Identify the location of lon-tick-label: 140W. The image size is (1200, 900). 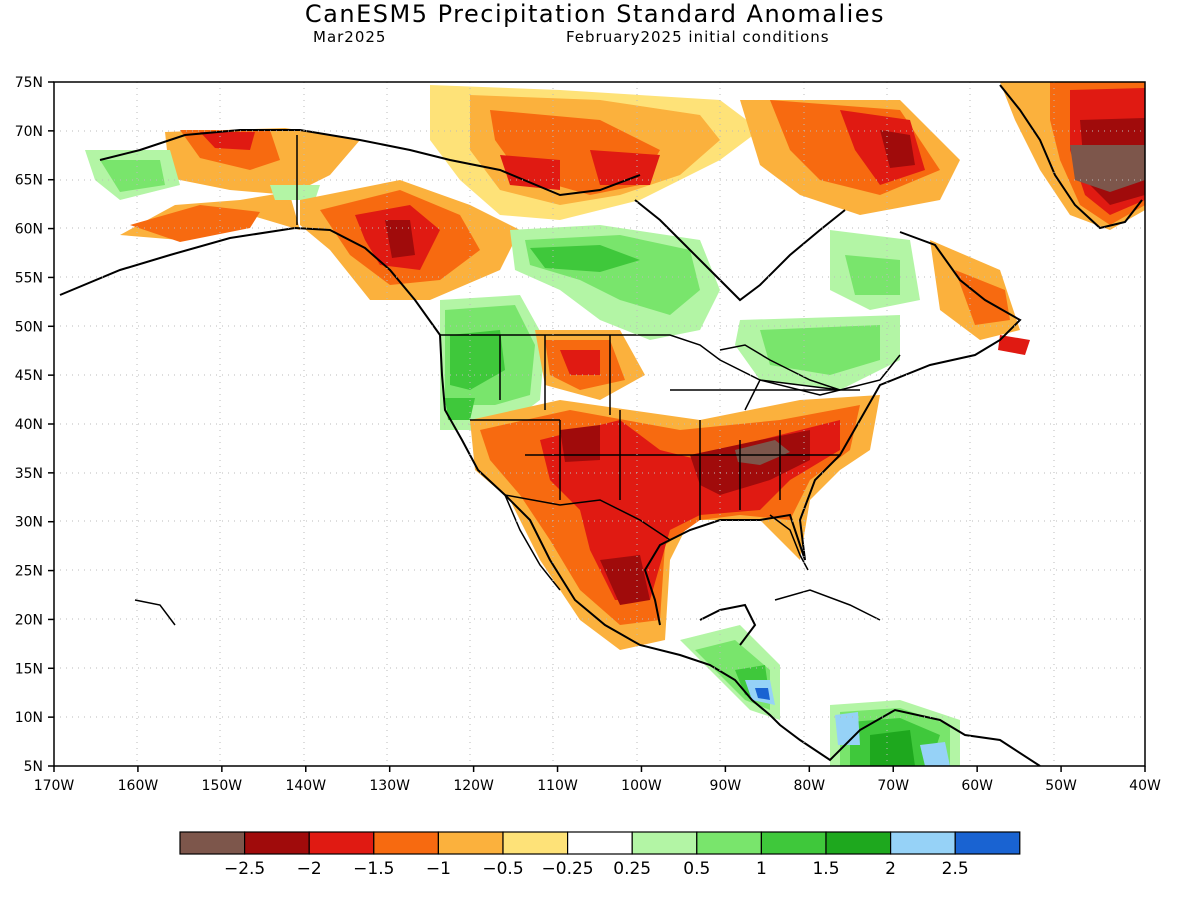
(305, 786).